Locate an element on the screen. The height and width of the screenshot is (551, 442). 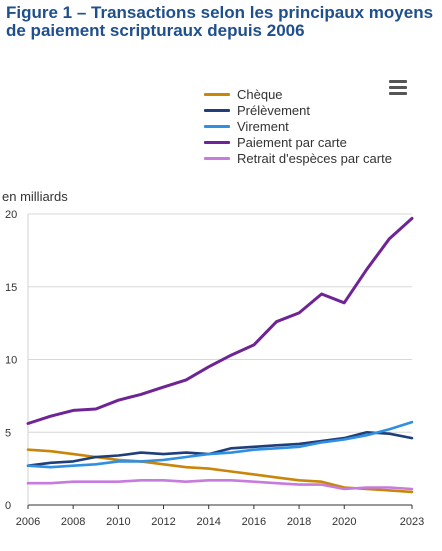
y-tick-label-20: 20 is located at coordinates (11, 215).